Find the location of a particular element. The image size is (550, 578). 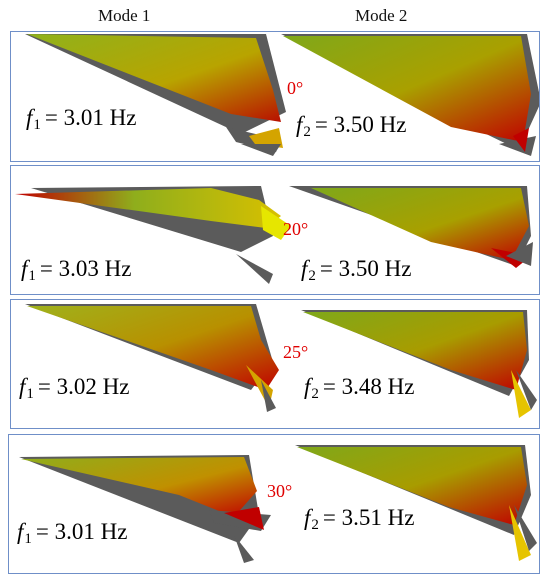

frequency-mode2: f2 = 3.51 Hz is located at coordinates (359, 519).